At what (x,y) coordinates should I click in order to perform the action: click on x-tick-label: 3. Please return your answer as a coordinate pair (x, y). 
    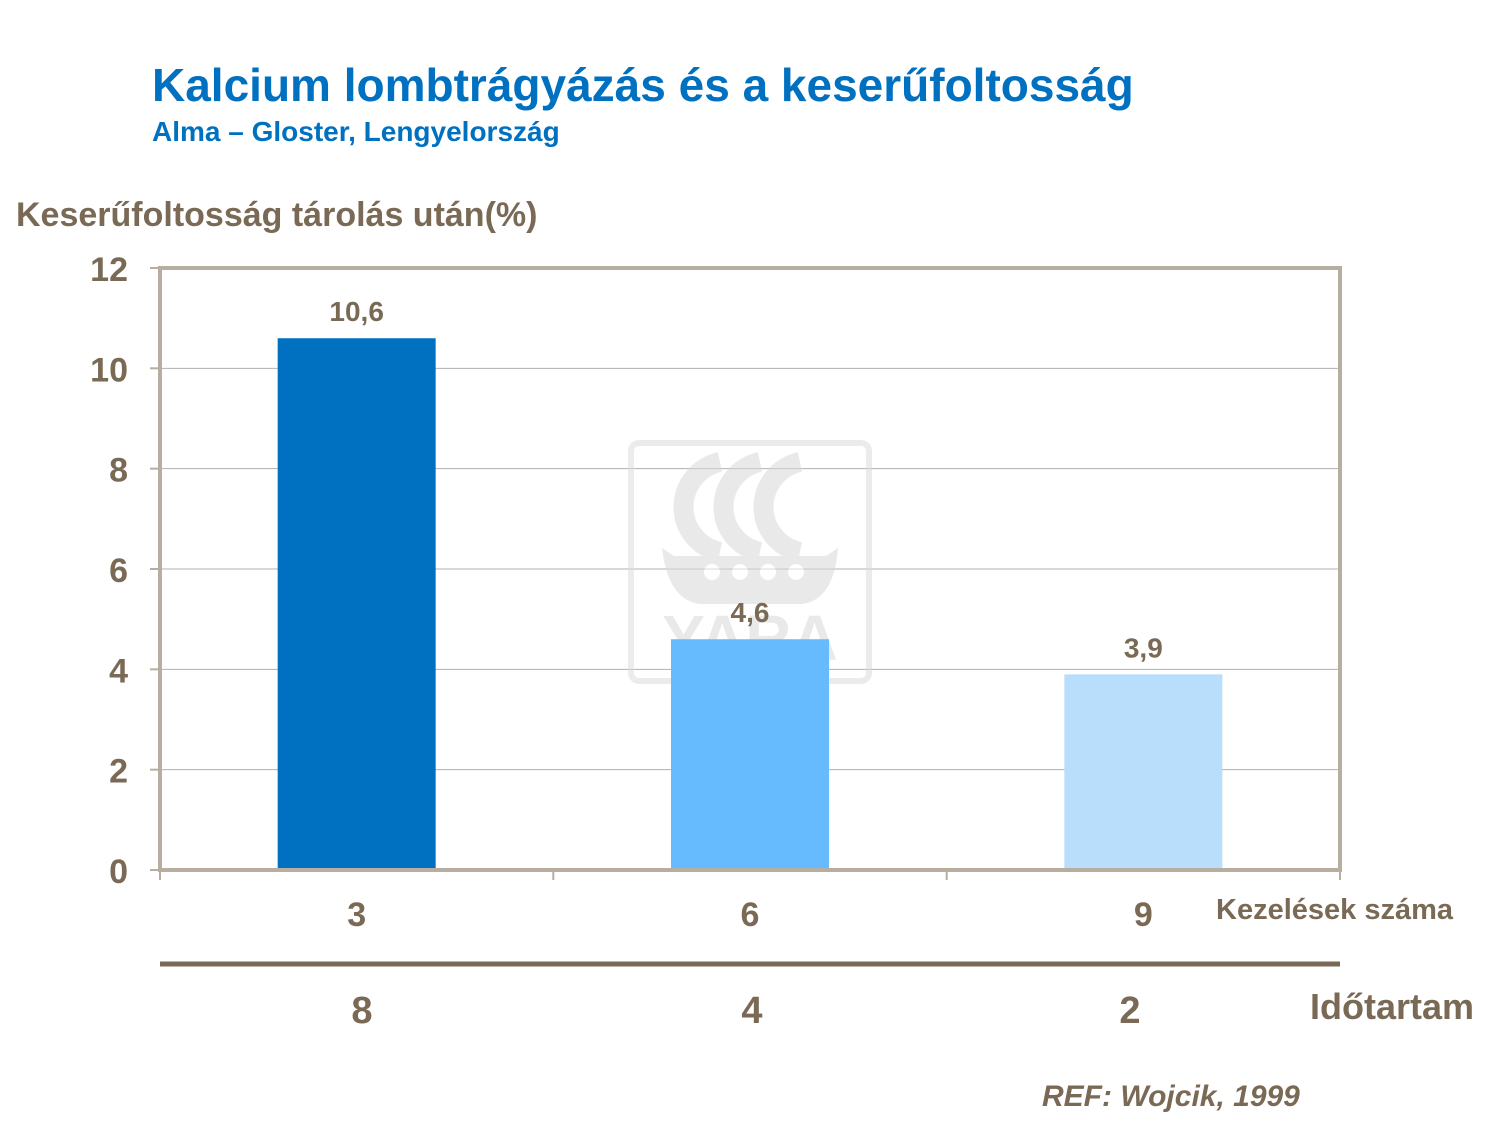
    Looking at the image, I should click on (356, 915).